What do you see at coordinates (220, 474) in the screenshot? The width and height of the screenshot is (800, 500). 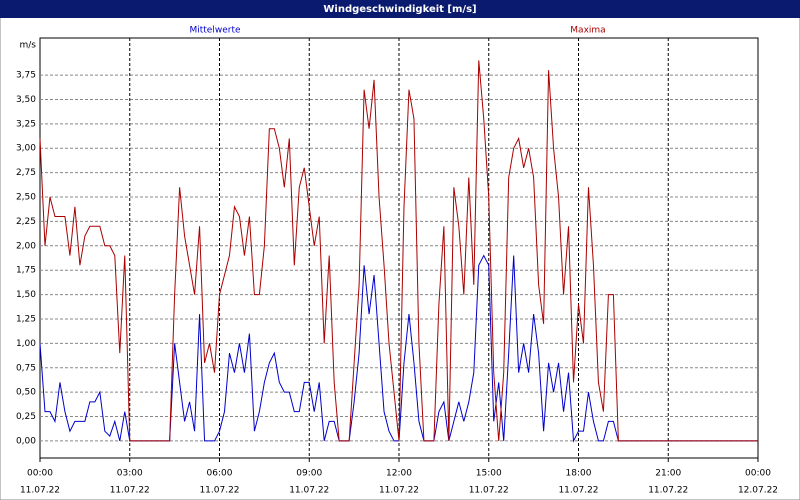 I see `x-tick-label: 06:00` at bounding box center [220, 474].